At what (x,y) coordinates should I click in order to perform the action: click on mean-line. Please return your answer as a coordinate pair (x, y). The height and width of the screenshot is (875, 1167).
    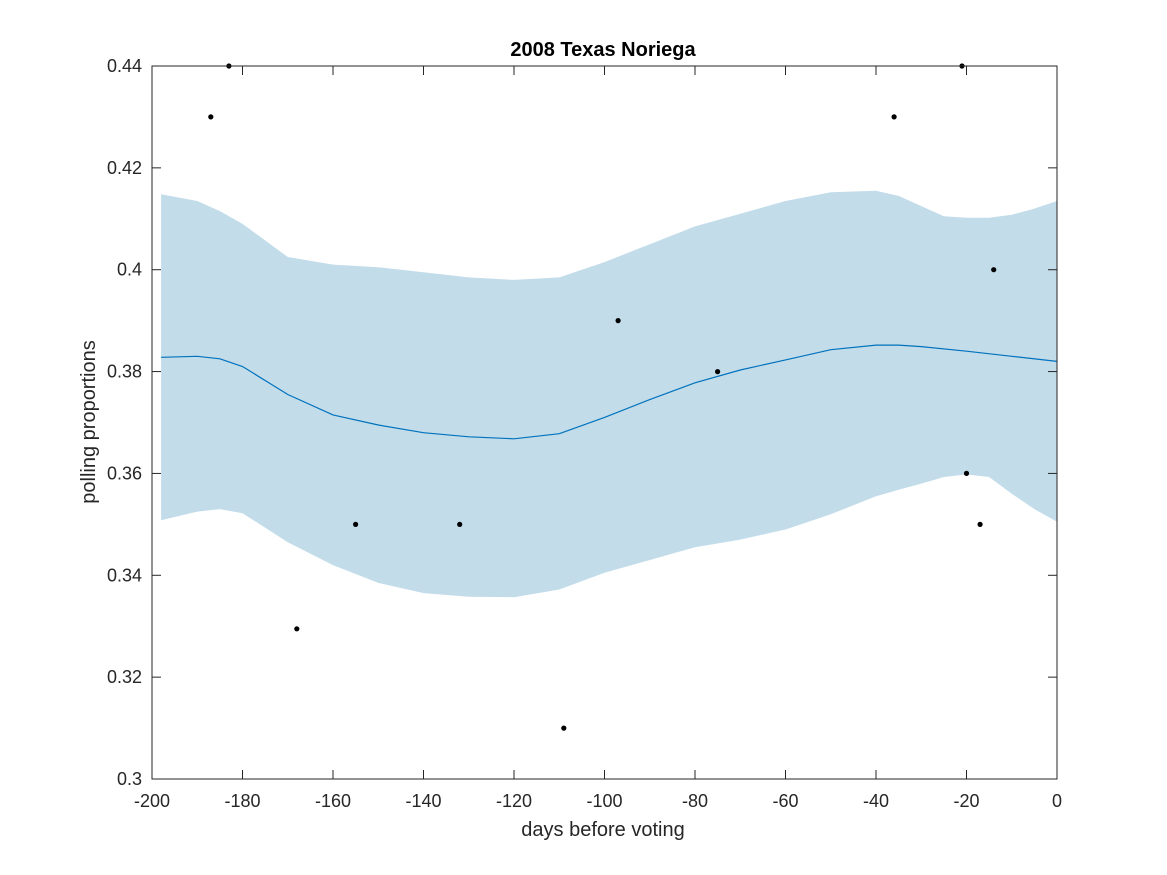
    Looking at the image, I should click on (609, 392).